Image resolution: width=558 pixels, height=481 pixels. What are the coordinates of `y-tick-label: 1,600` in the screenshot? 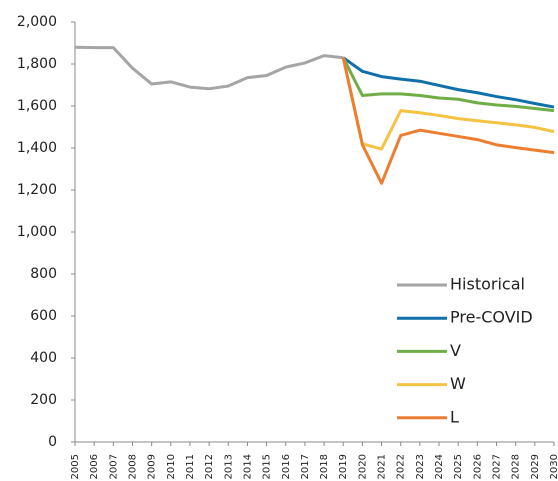 It's located at (37, 106).